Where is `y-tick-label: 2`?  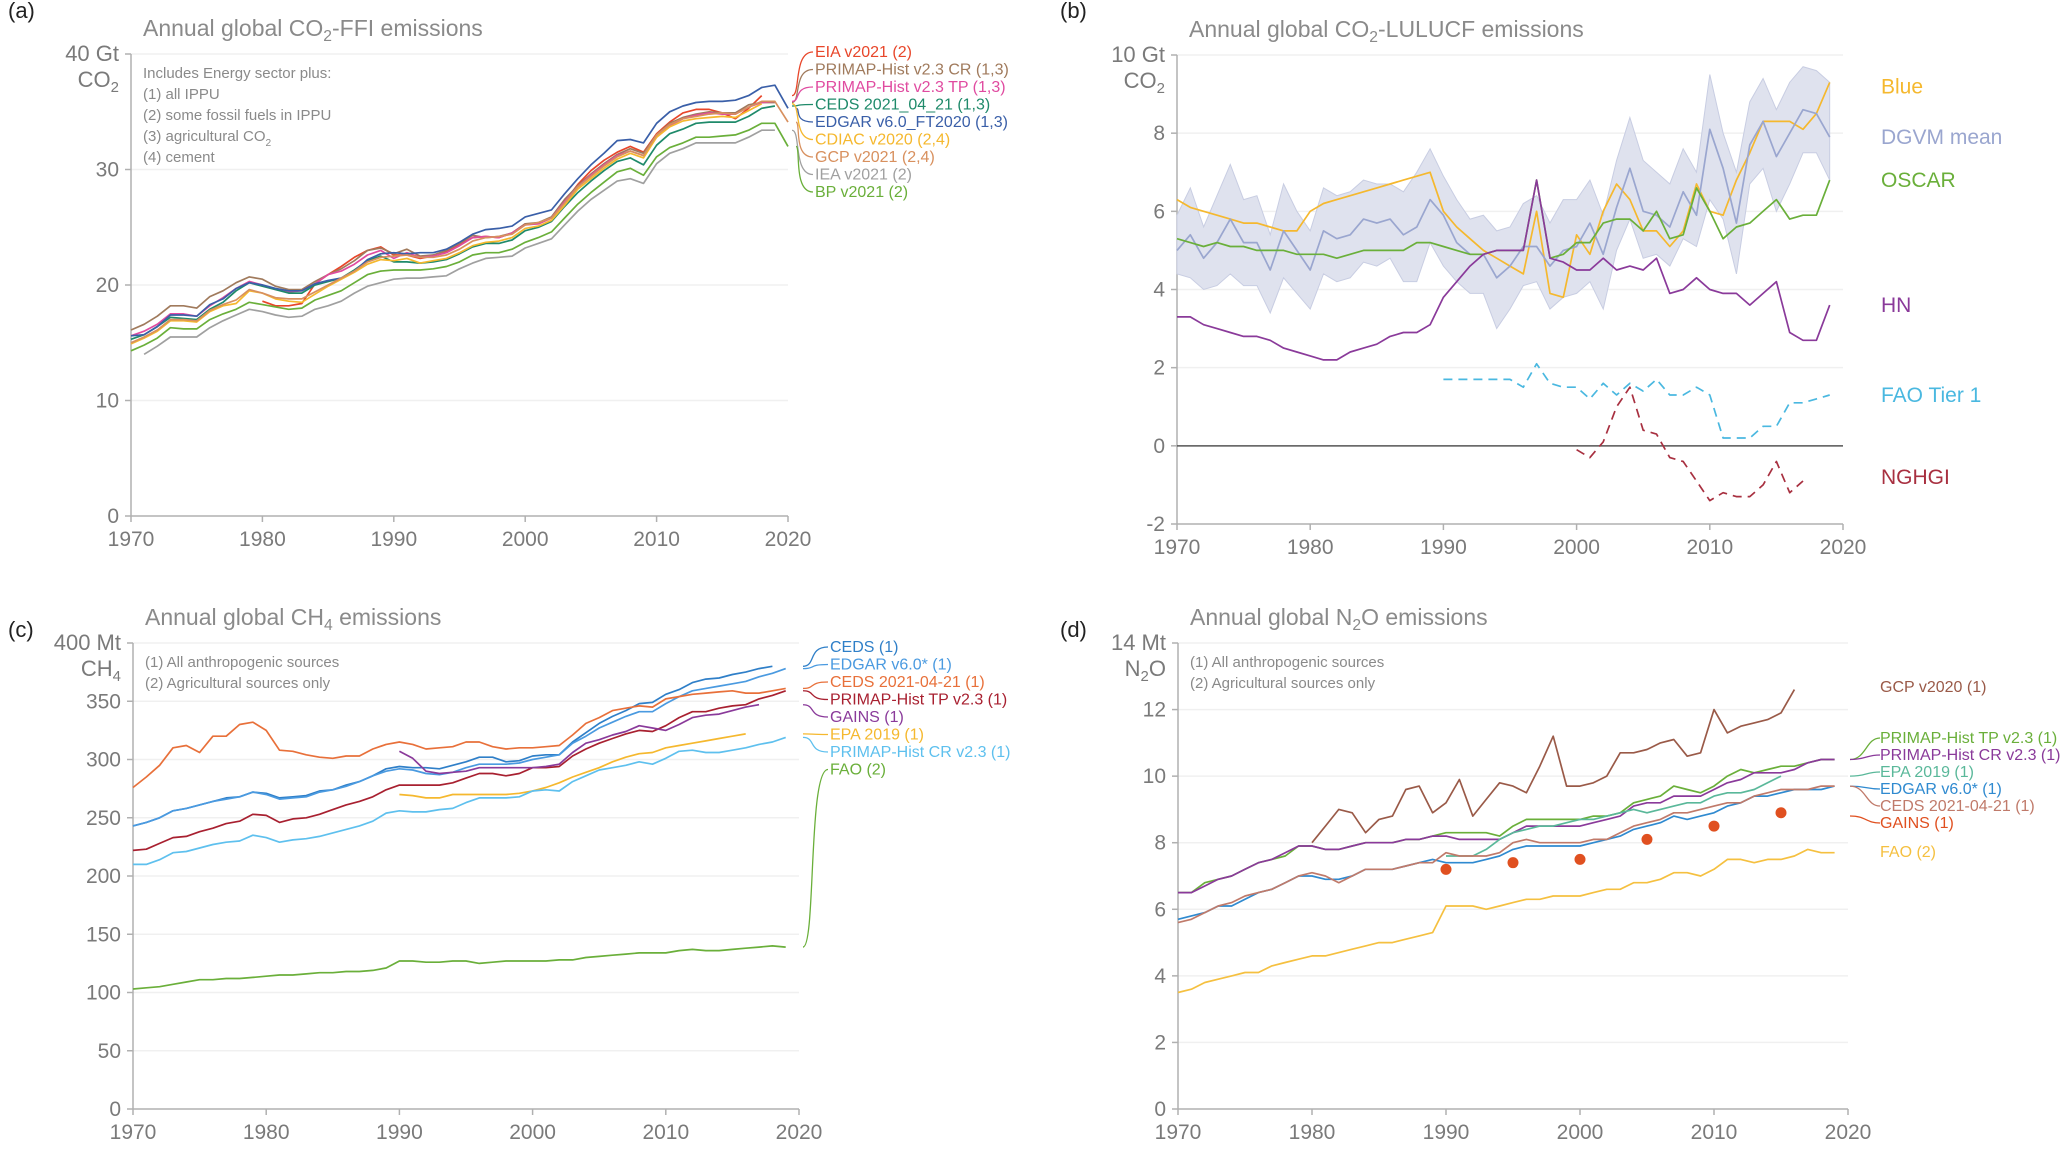 y-tick-label: 2 is located at coordinates (1160, 1042).